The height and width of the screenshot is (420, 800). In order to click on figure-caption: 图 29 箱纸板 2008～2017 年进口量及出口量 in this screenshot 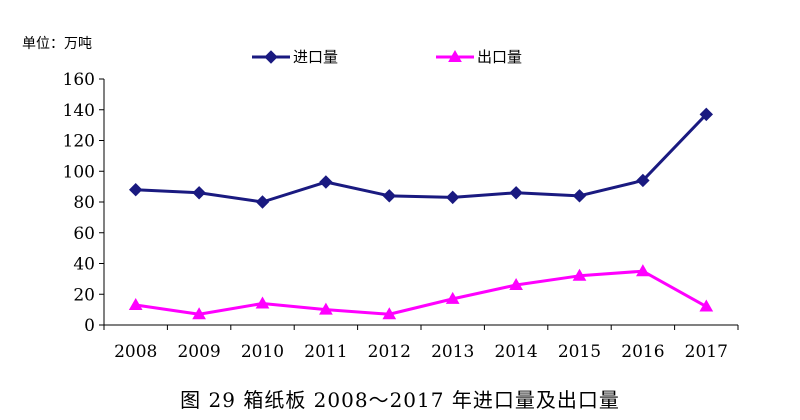, I will do `click(400, 400)`.